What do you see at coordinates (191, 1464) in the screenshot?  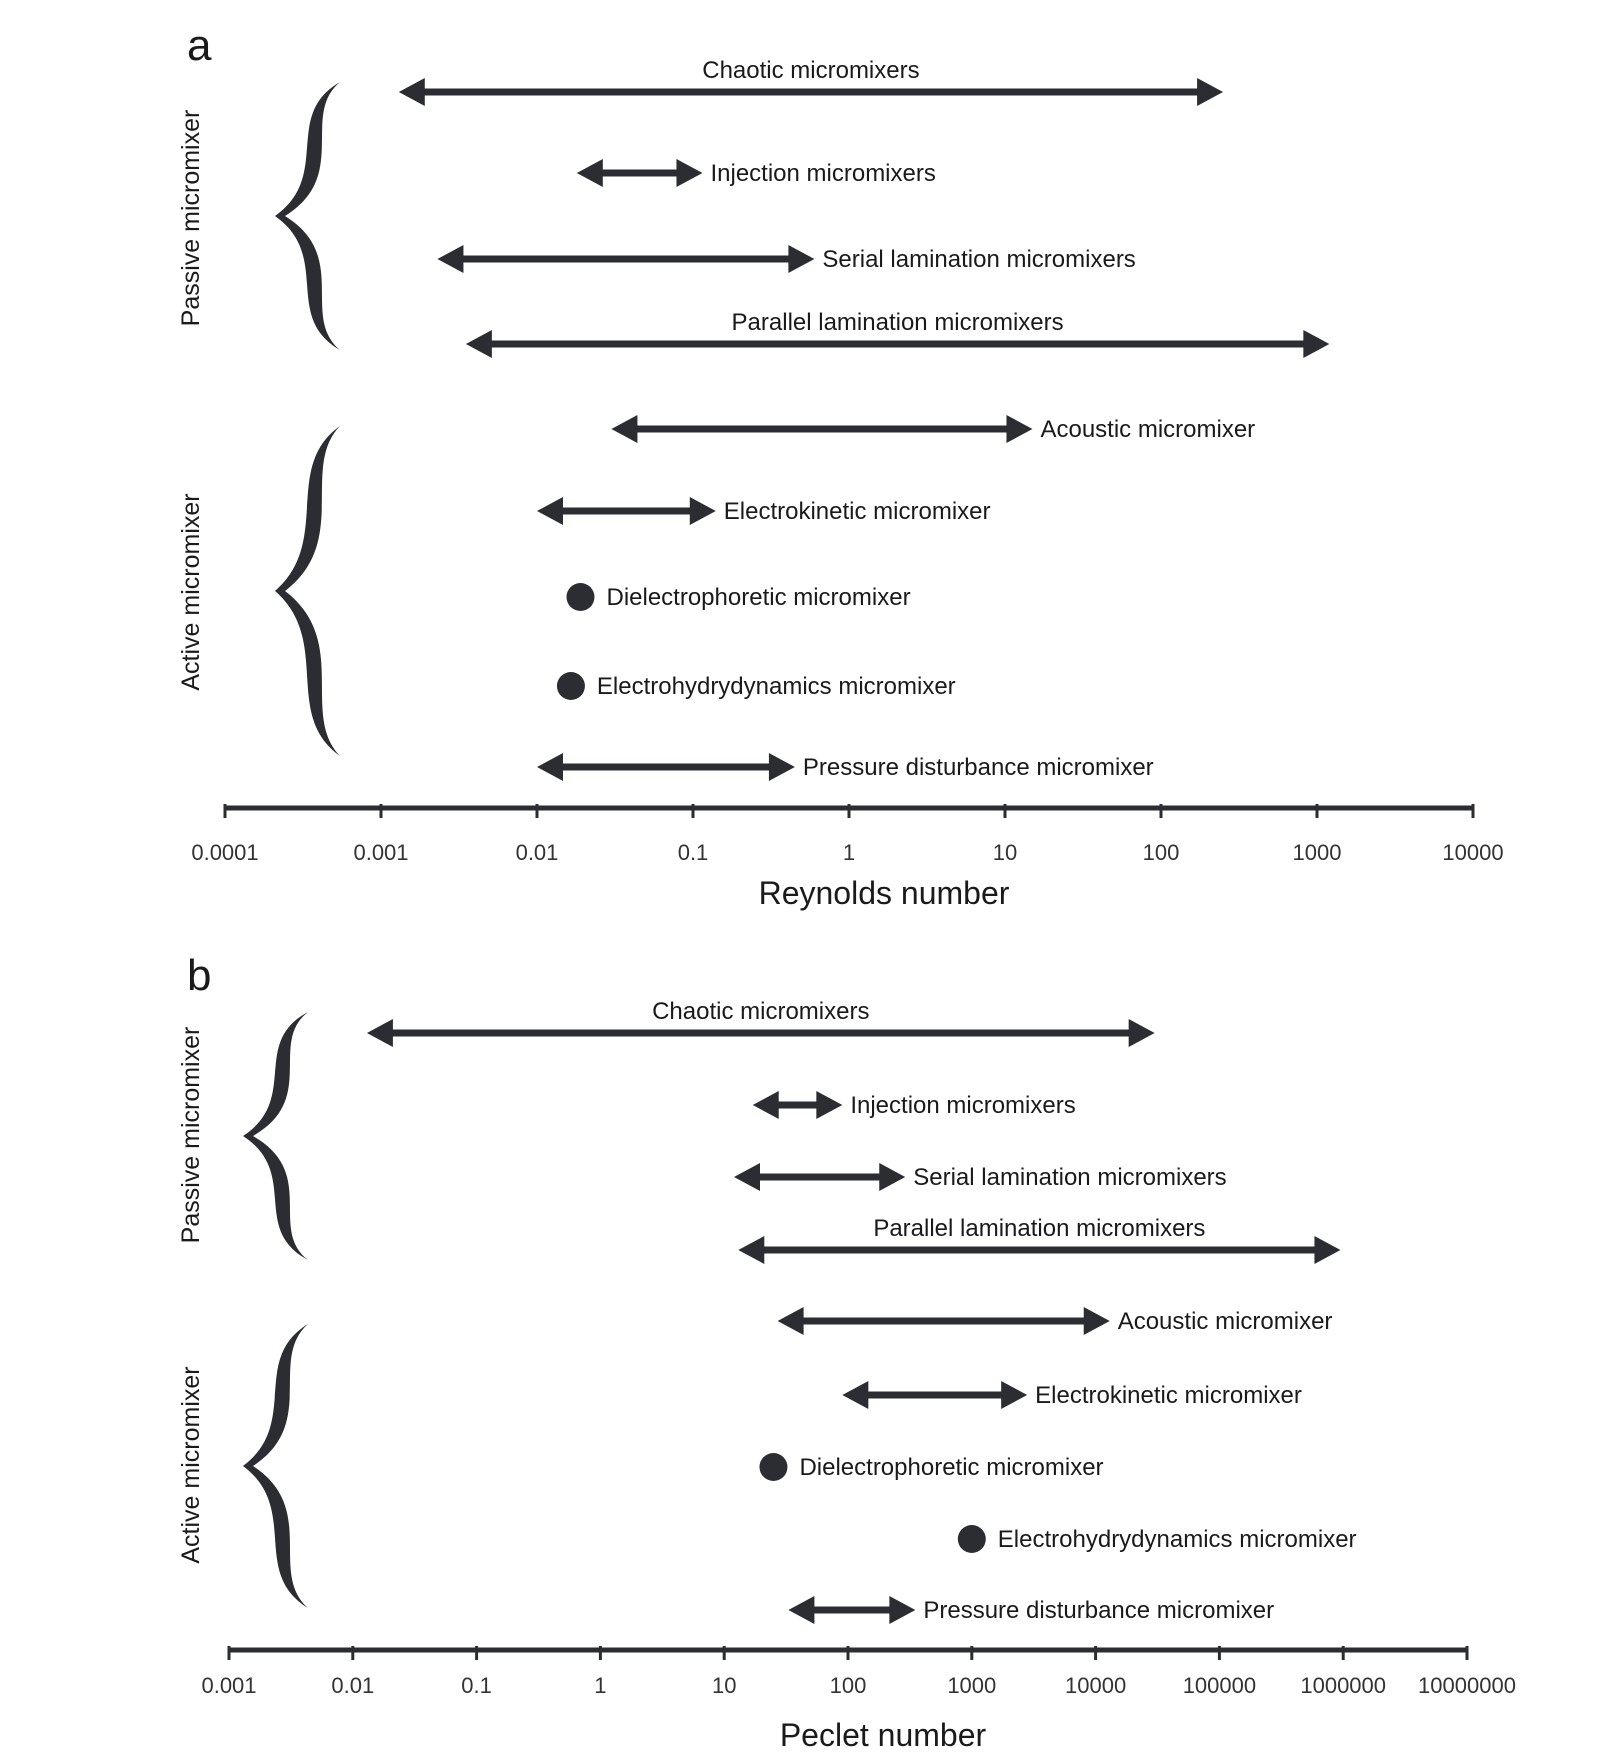 I see `group-label: Active micromixer` at bounding box center [191, 1464].